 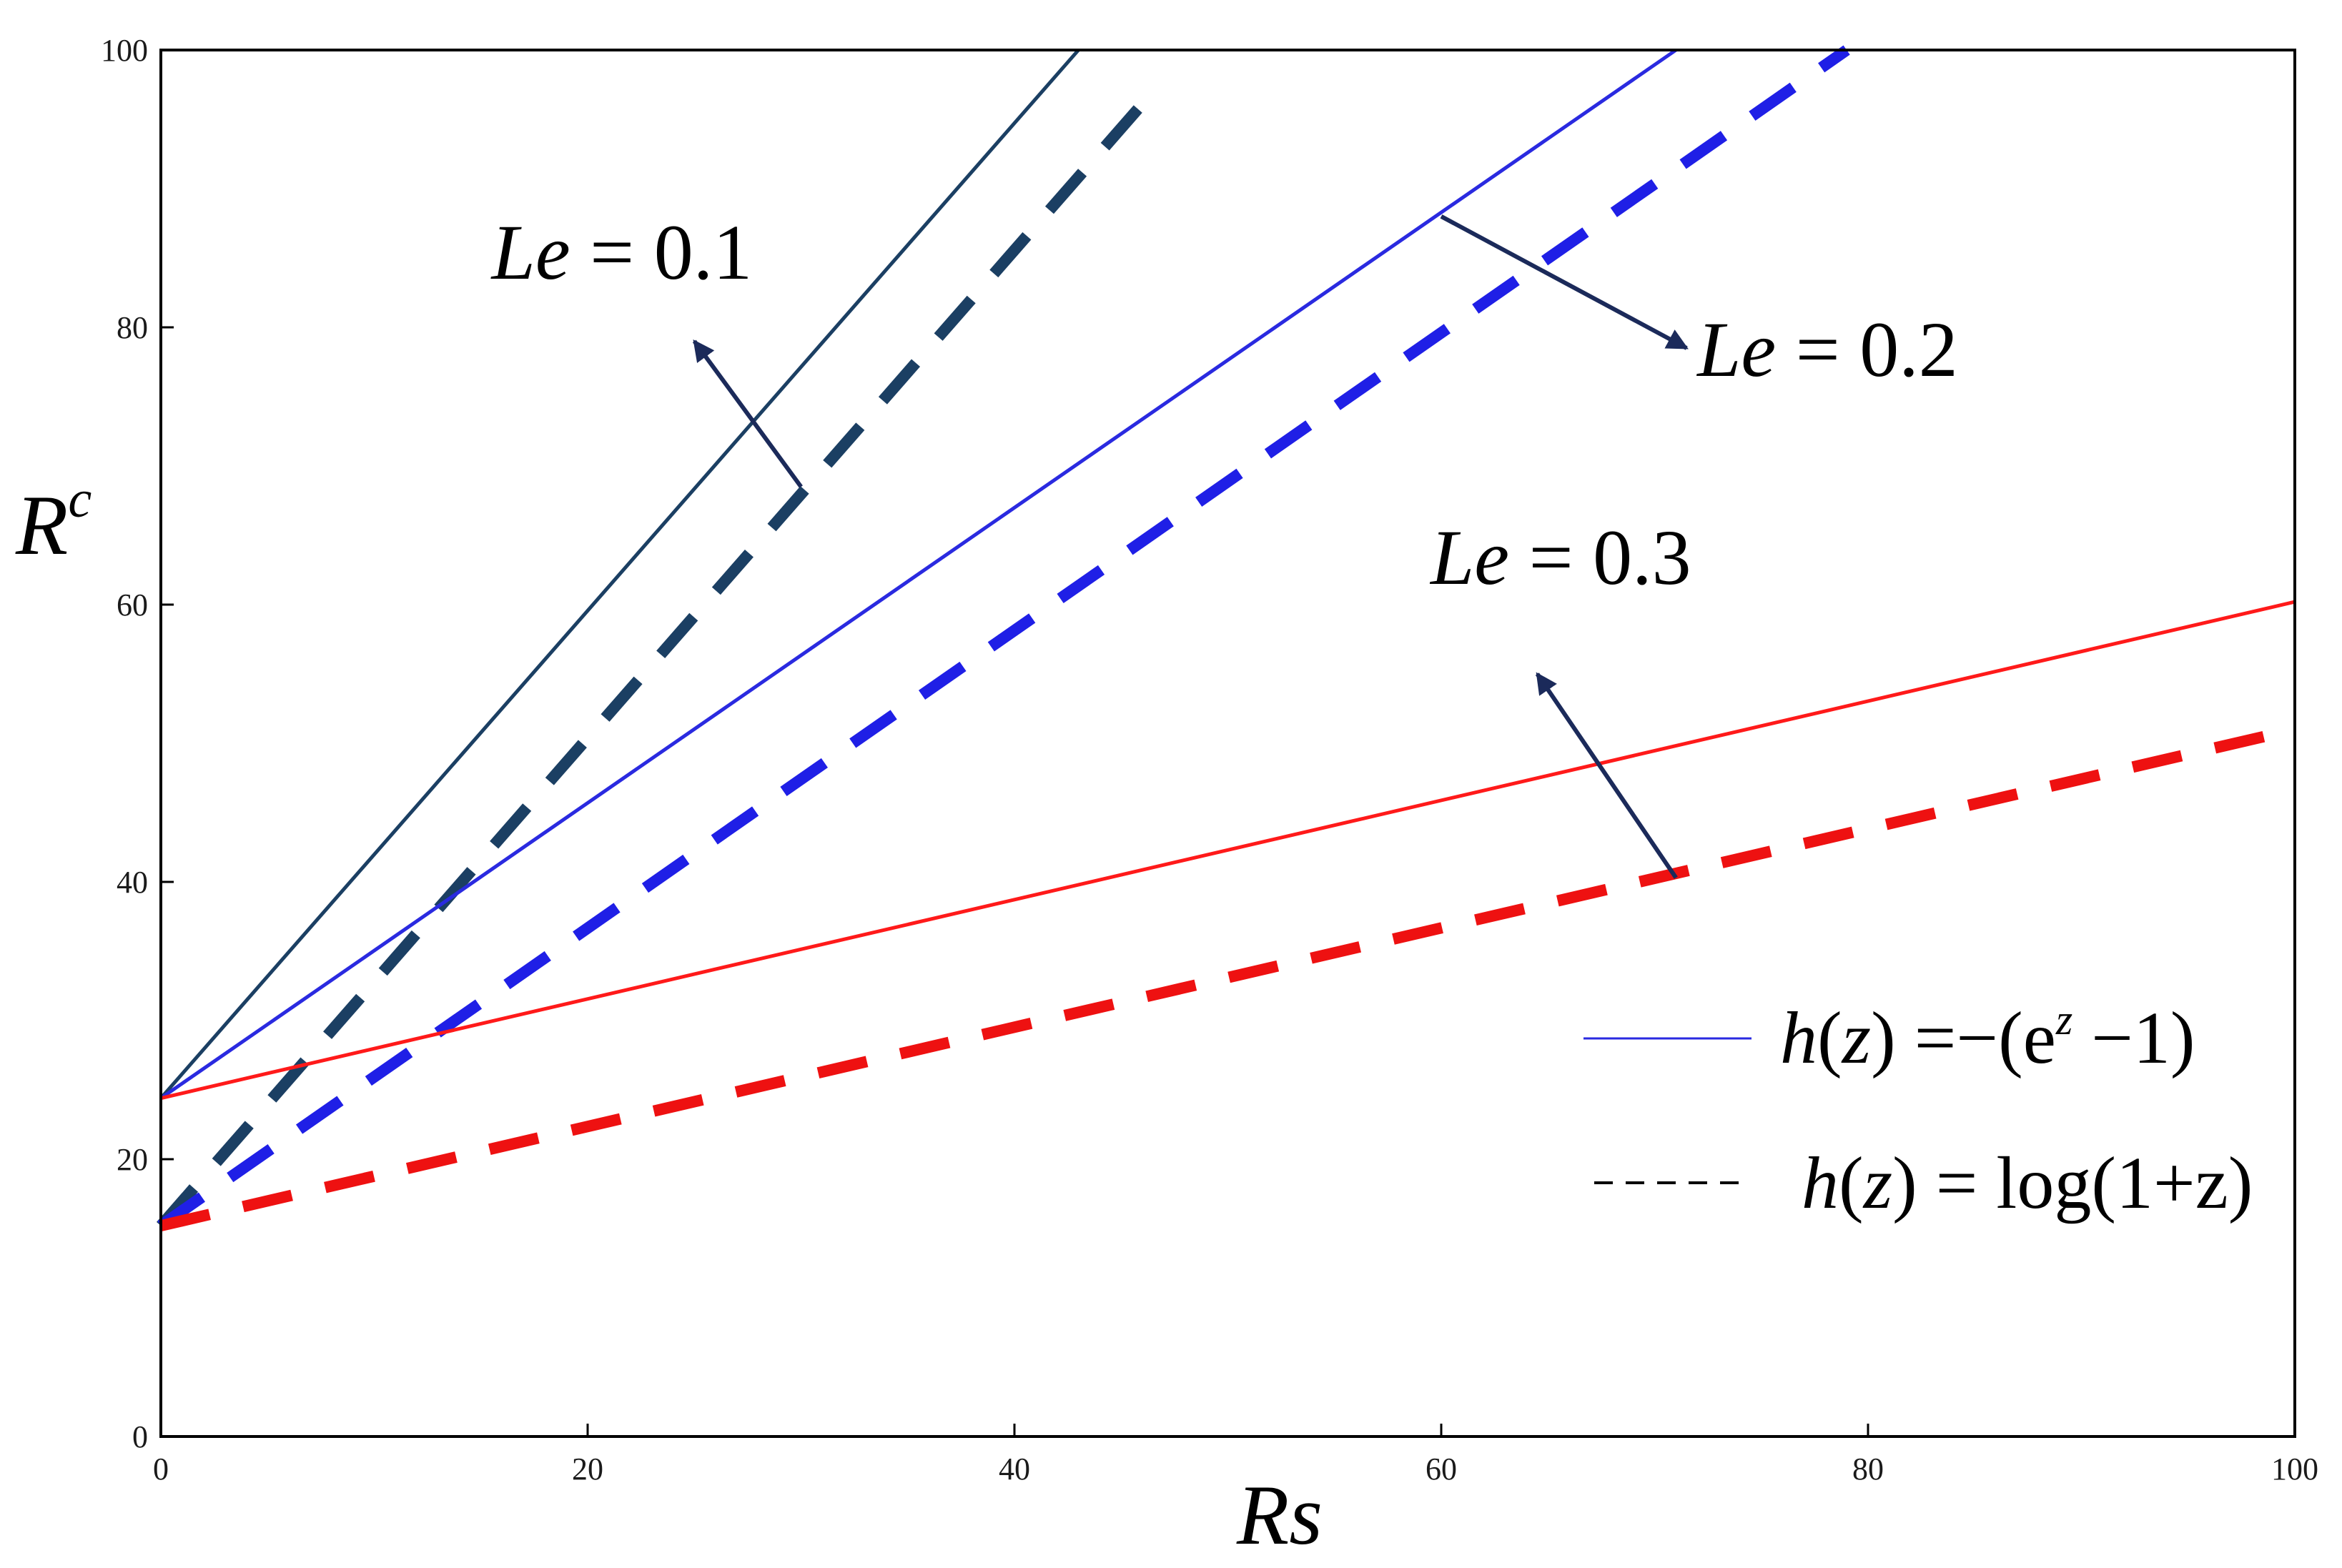 I want to click on annotation-label: Le = 0.1, so click(x=621, y=252).